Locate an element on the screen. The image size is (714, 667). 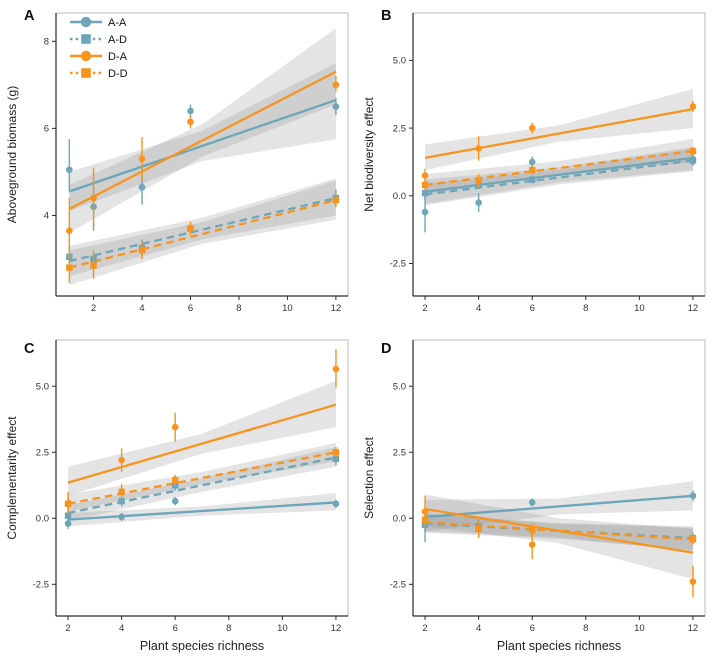
legend-label-D-D: D-D is located at coordinates (118, 74).